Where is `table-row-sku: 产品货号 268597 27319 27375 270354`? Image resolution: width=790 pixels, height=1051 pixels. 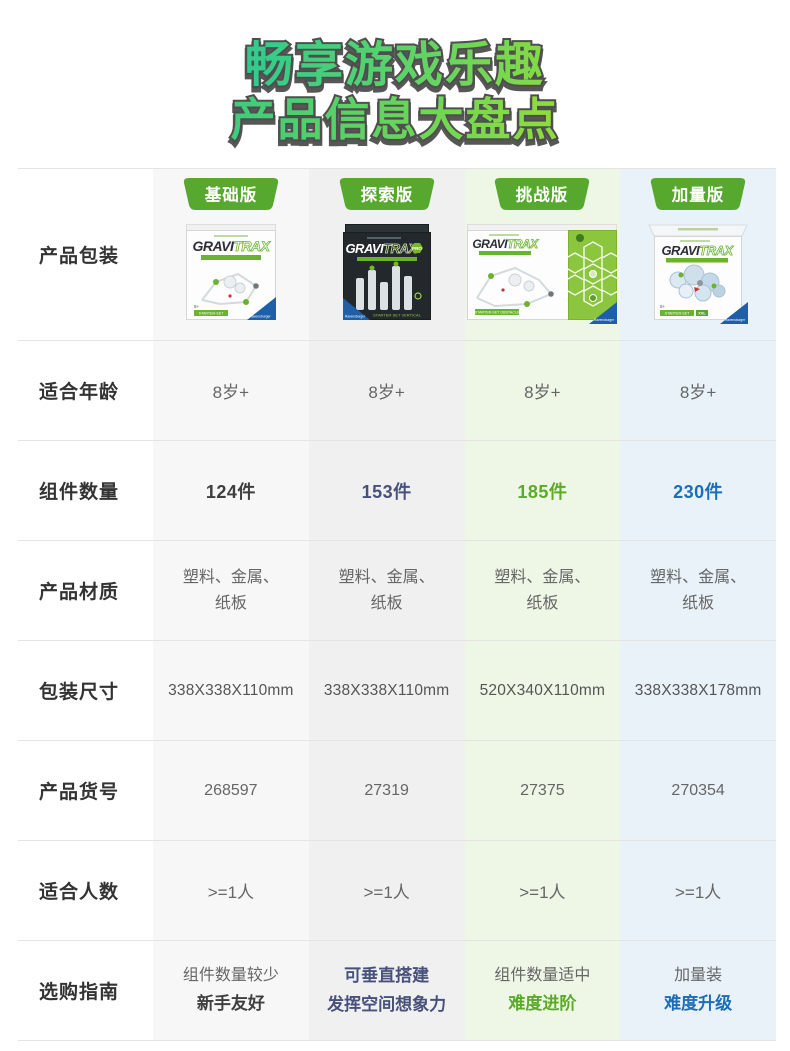
table-row-sku: 产品货号 268597 27319 27375 270354 is located at coordinates (397, 790).